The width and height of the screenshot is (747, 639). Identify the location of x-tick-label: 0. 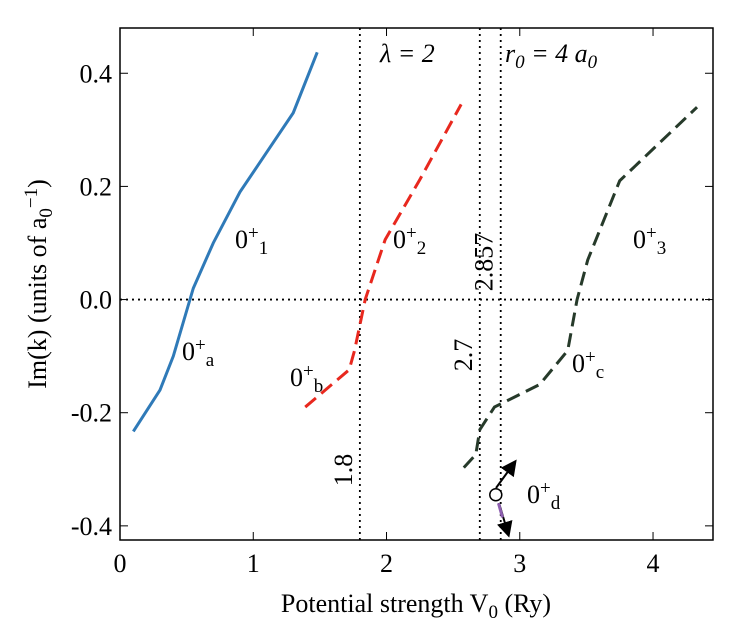
(120, 563).